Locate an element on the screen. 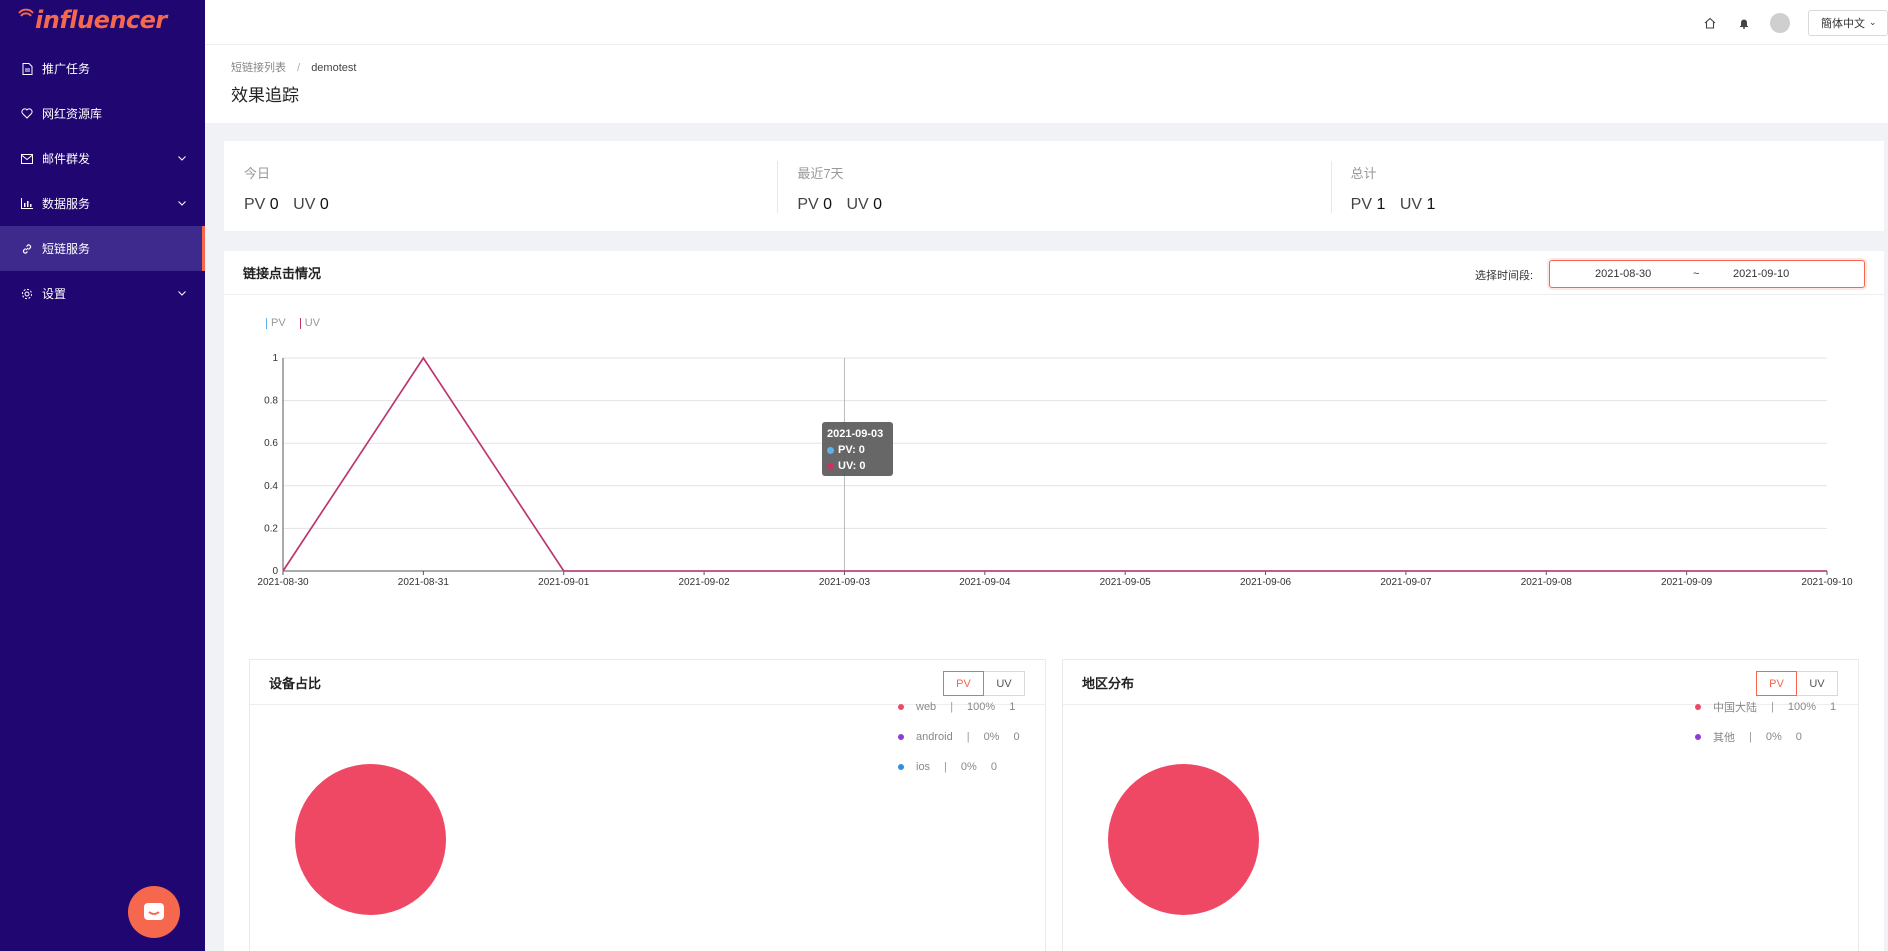 The height and width of the screenshot is (951, 1888). sidebar-item-settings: 设置 is located at coordinates (102, 293).